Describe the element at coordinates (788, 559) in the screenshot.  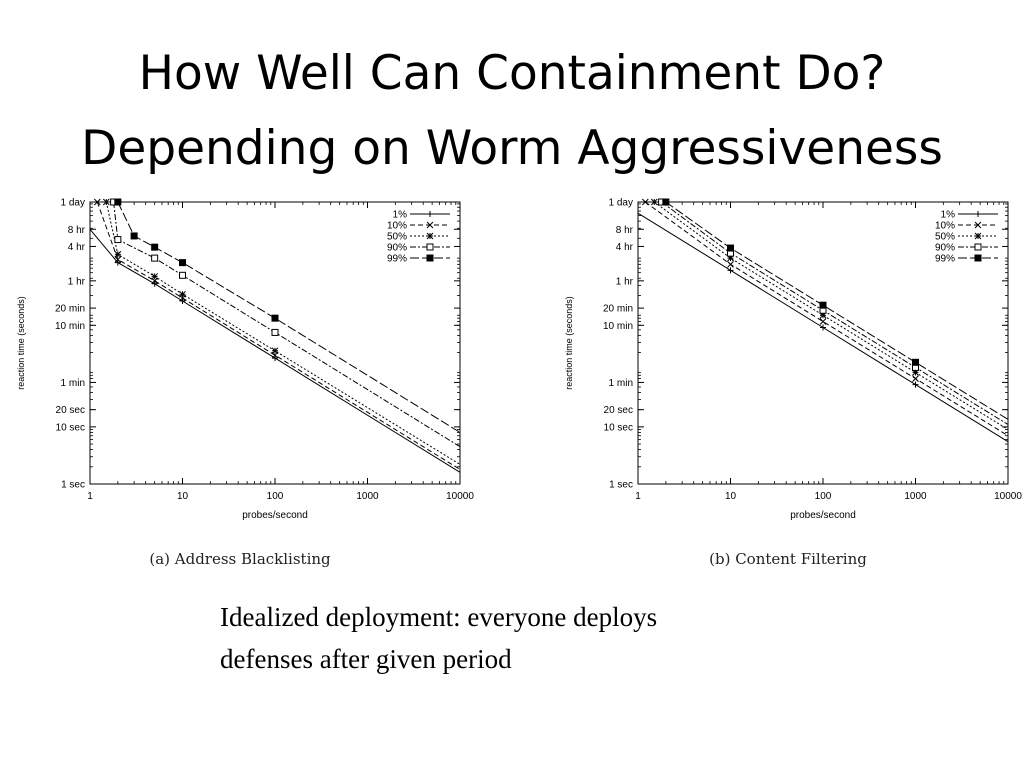
I see `chart-caption-content-filtering: (b) Content Filtering` at that location.